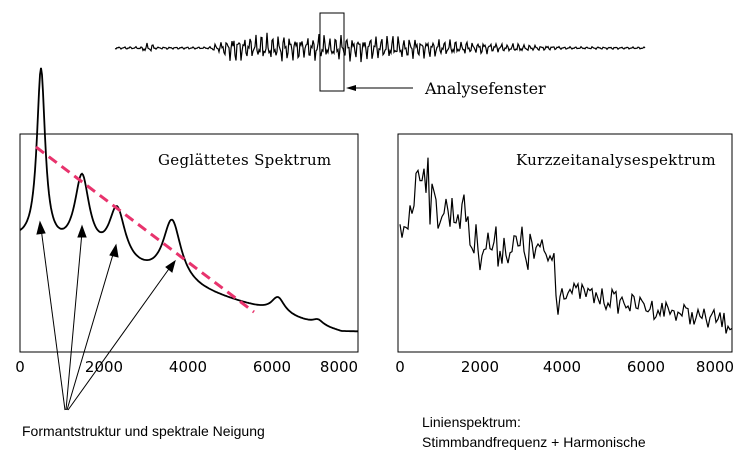 The width and height of the screenshot is (750, 463). What do you see at coordinates (332, 52) in the screenshot?
I see `analysis-window-box` at bounding box center [332, 52].